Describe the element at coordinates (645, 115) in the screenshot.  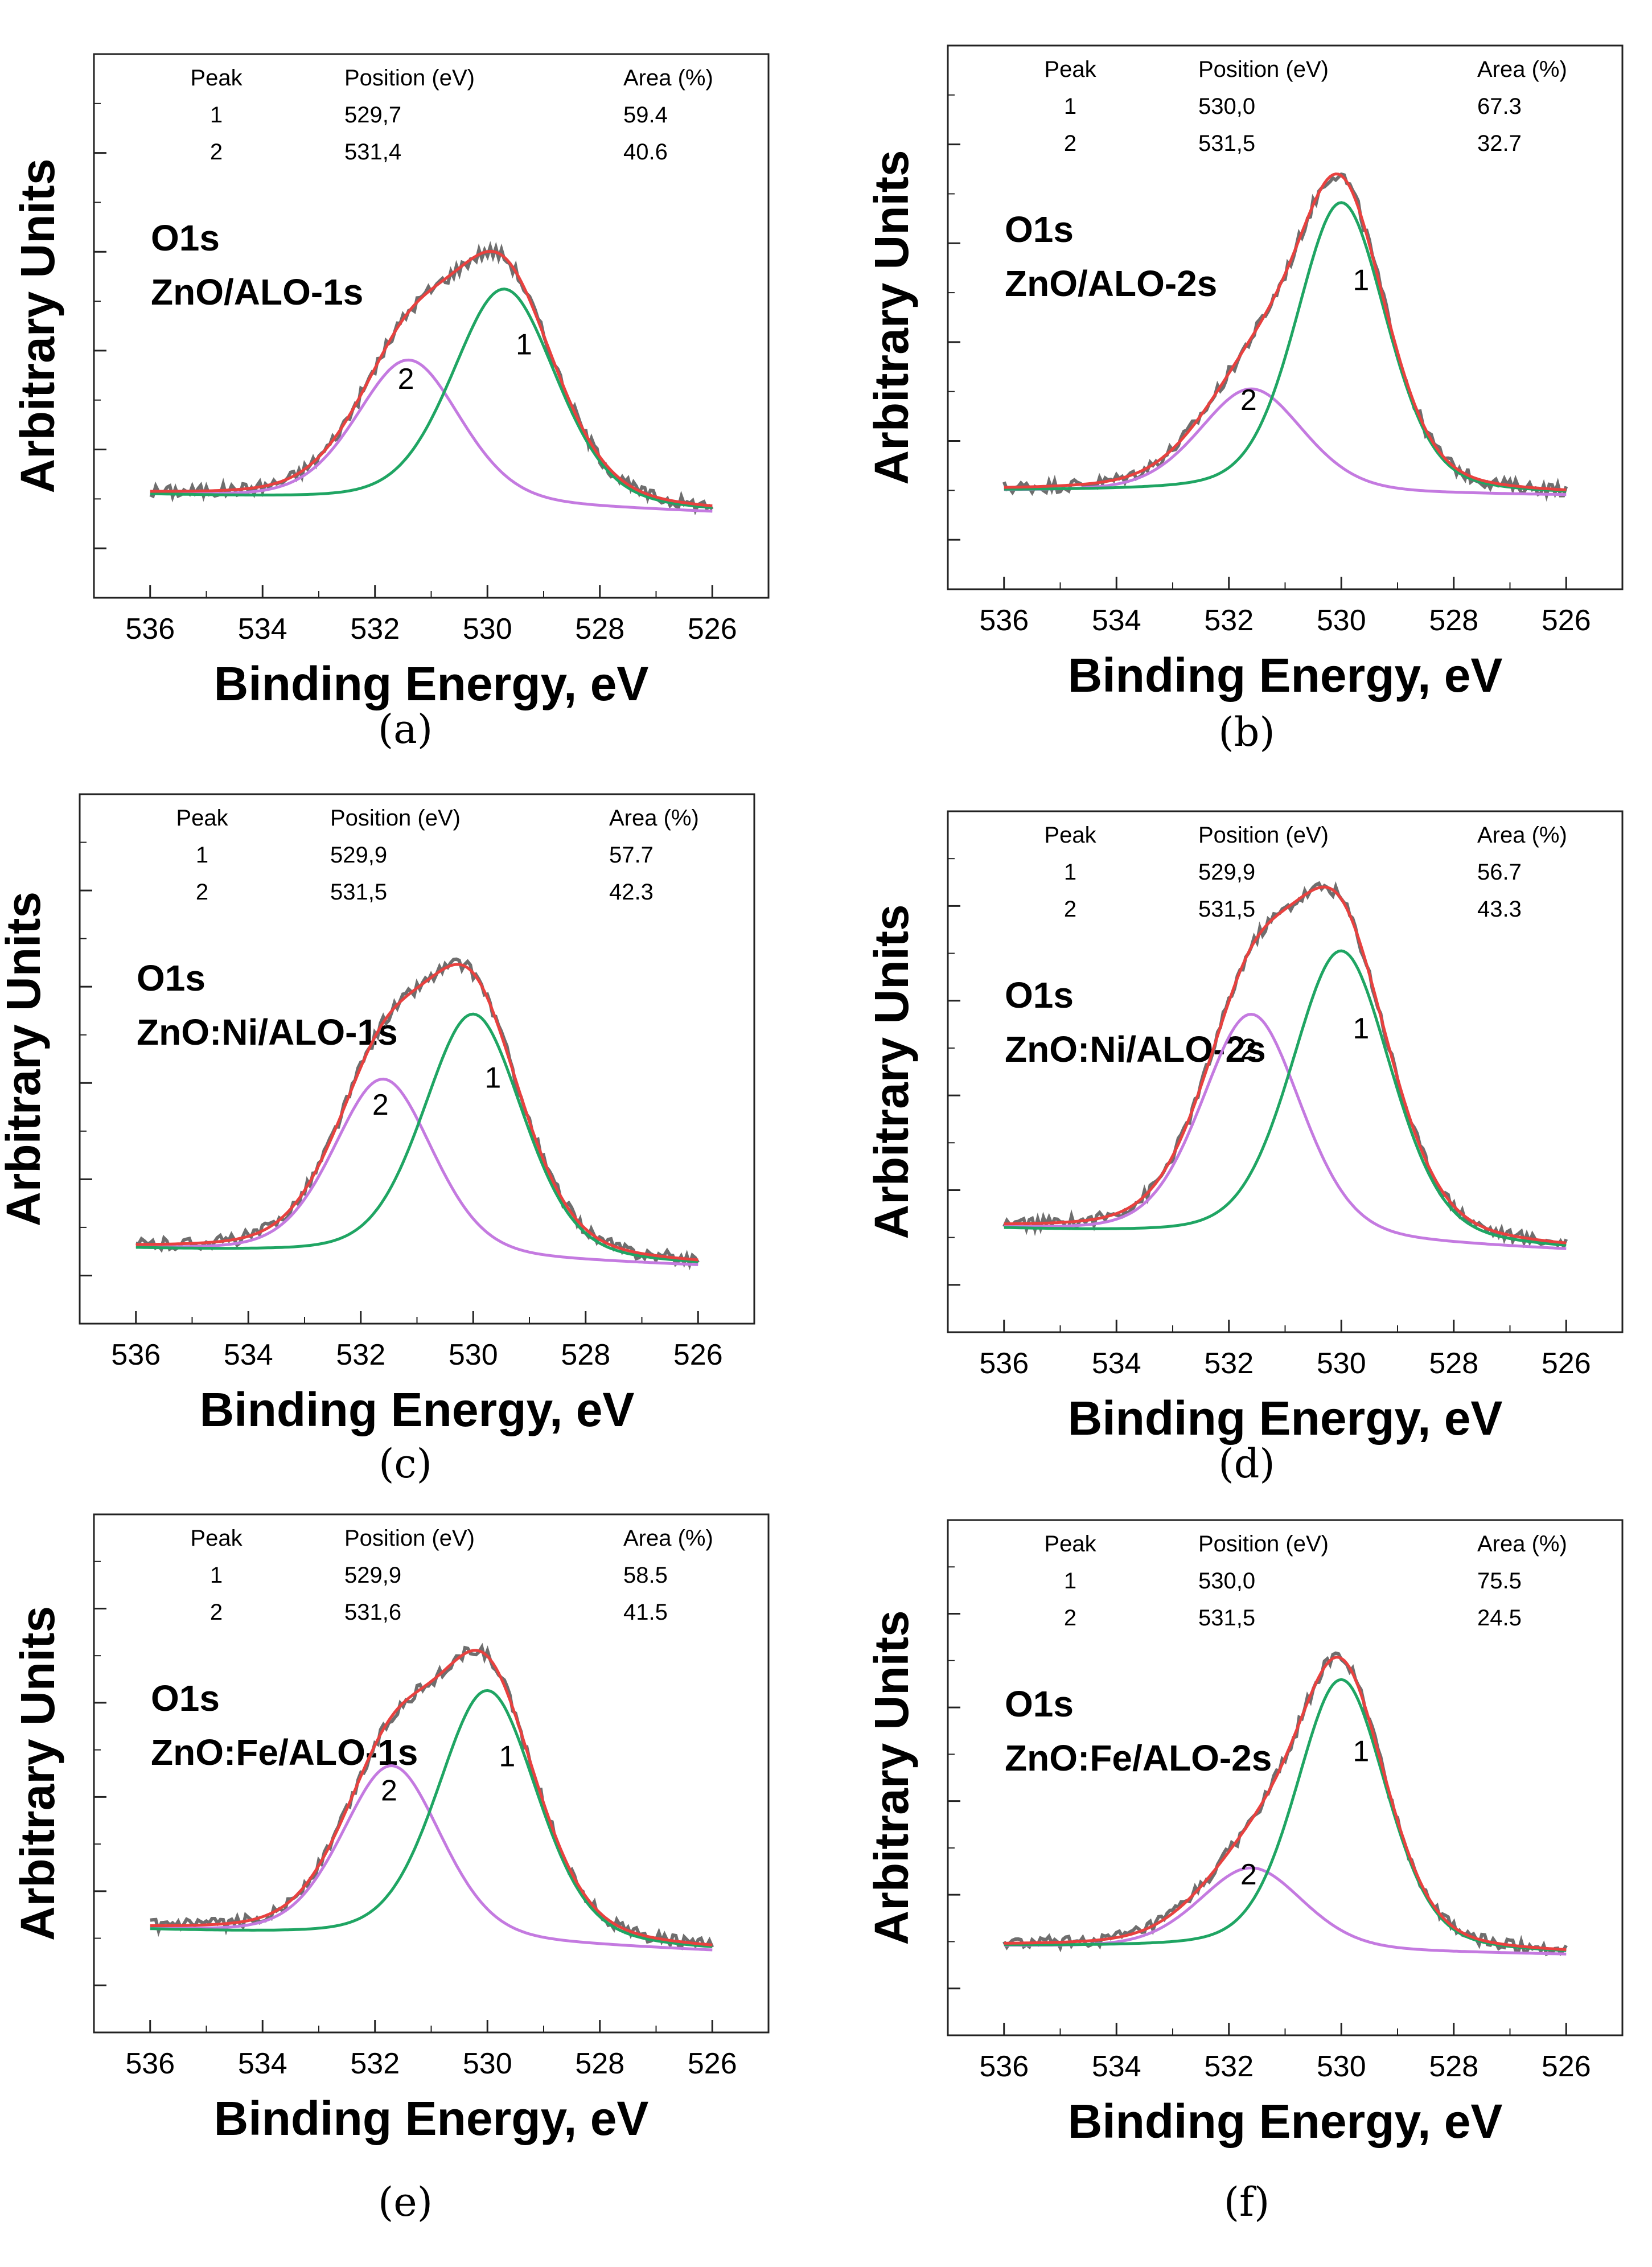
I see `table-cell: 59.4` at that location.